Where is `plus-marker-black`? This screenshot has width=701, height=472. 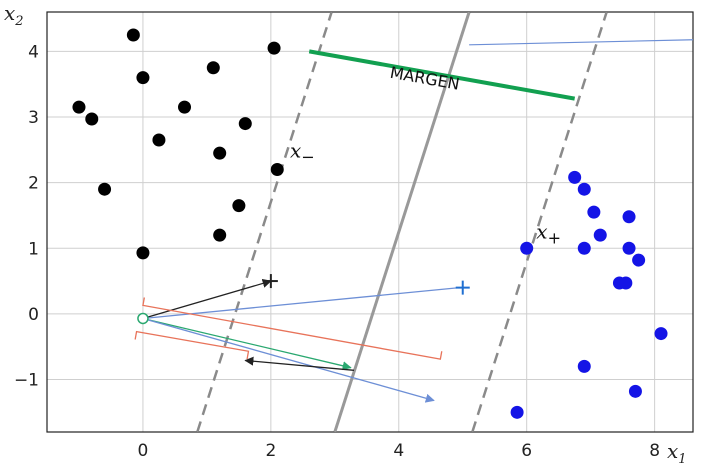 plus-marker-black is located at coordinates (270, 281).